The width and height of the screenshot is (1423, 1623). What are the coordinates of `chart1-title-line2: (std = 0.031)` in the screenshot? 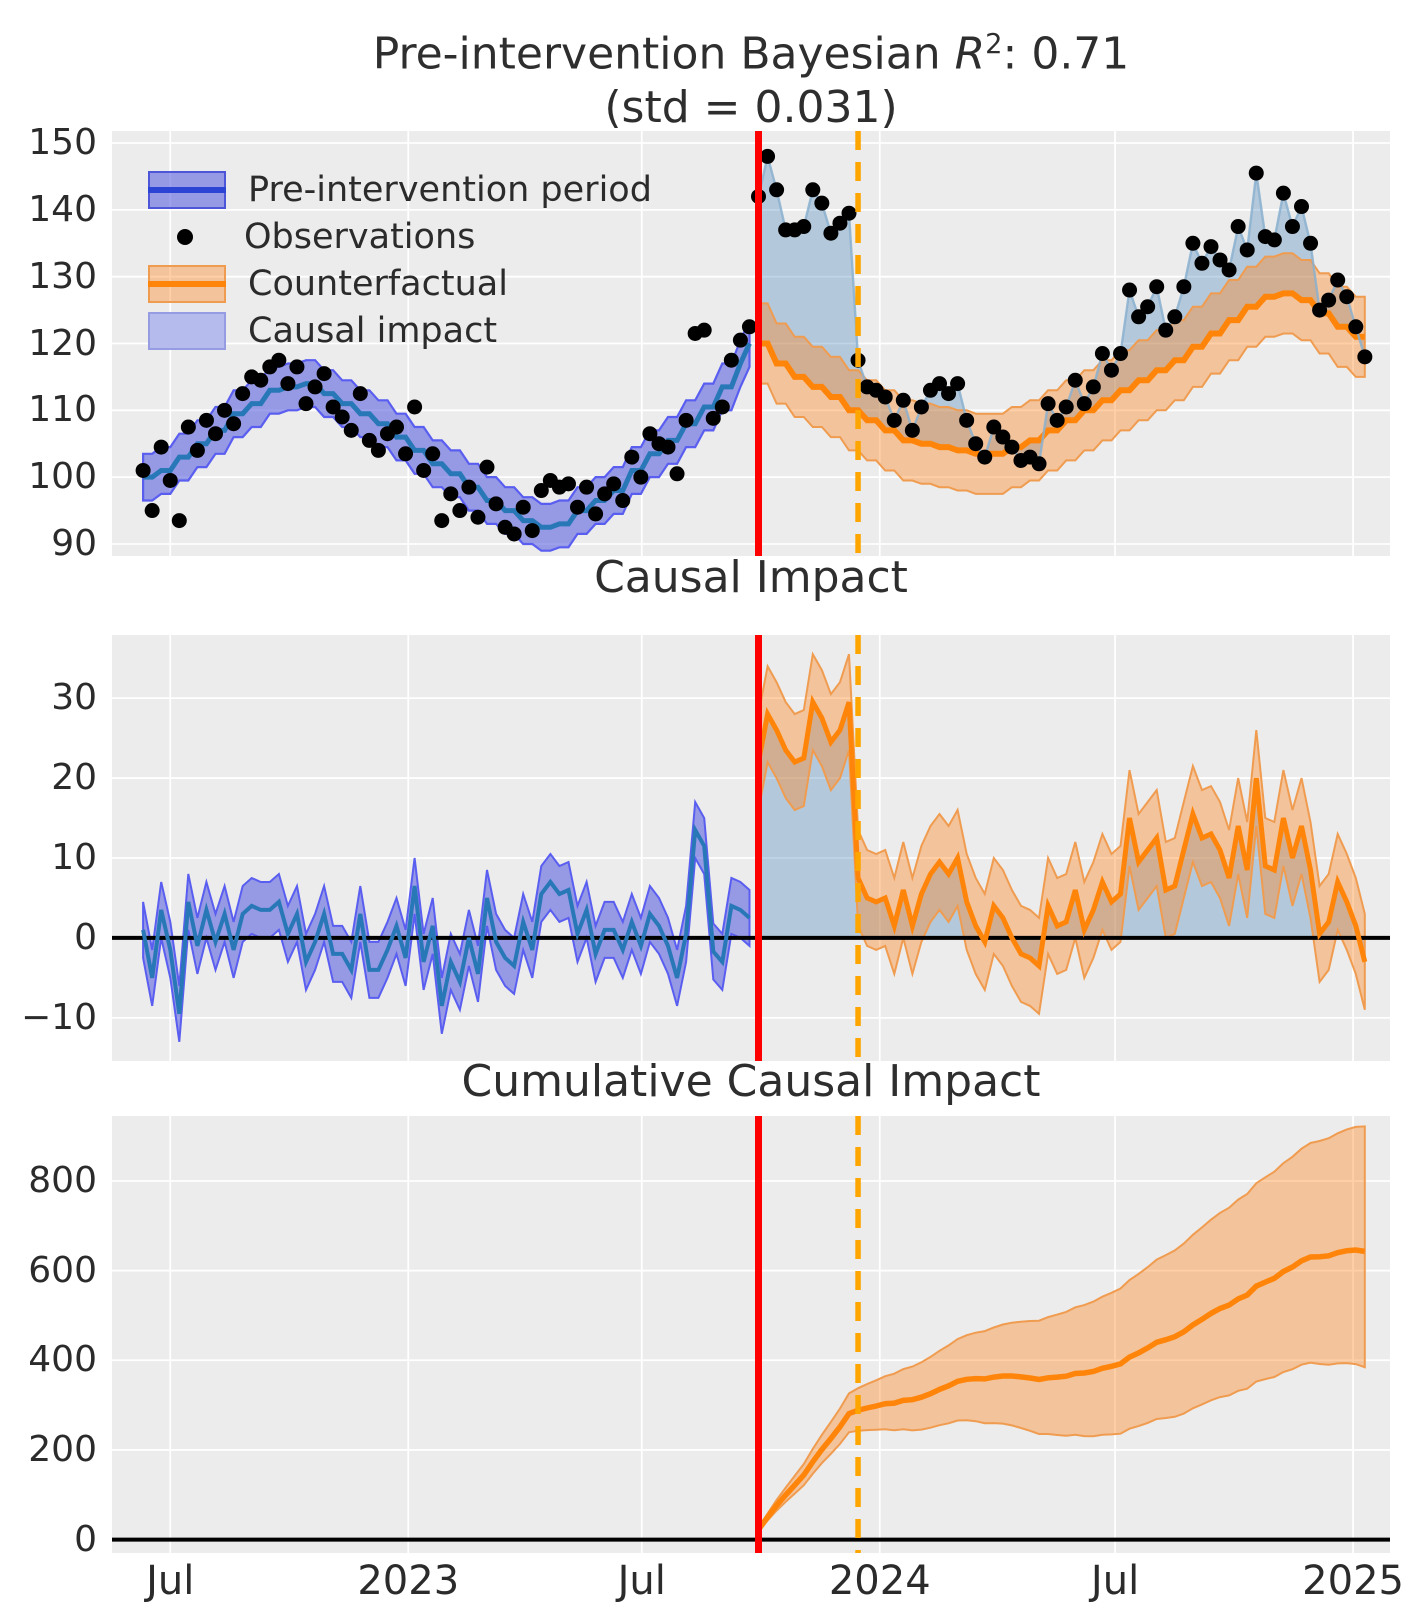 It's located at (751, 107).